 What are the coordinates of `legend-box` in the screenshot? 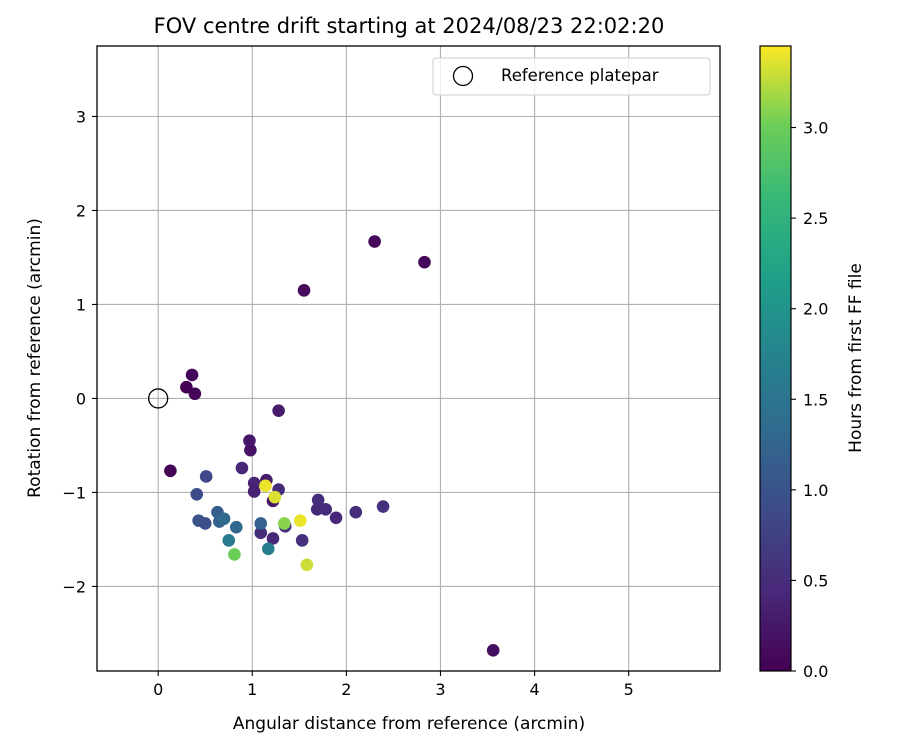 It's located at (571, 76).